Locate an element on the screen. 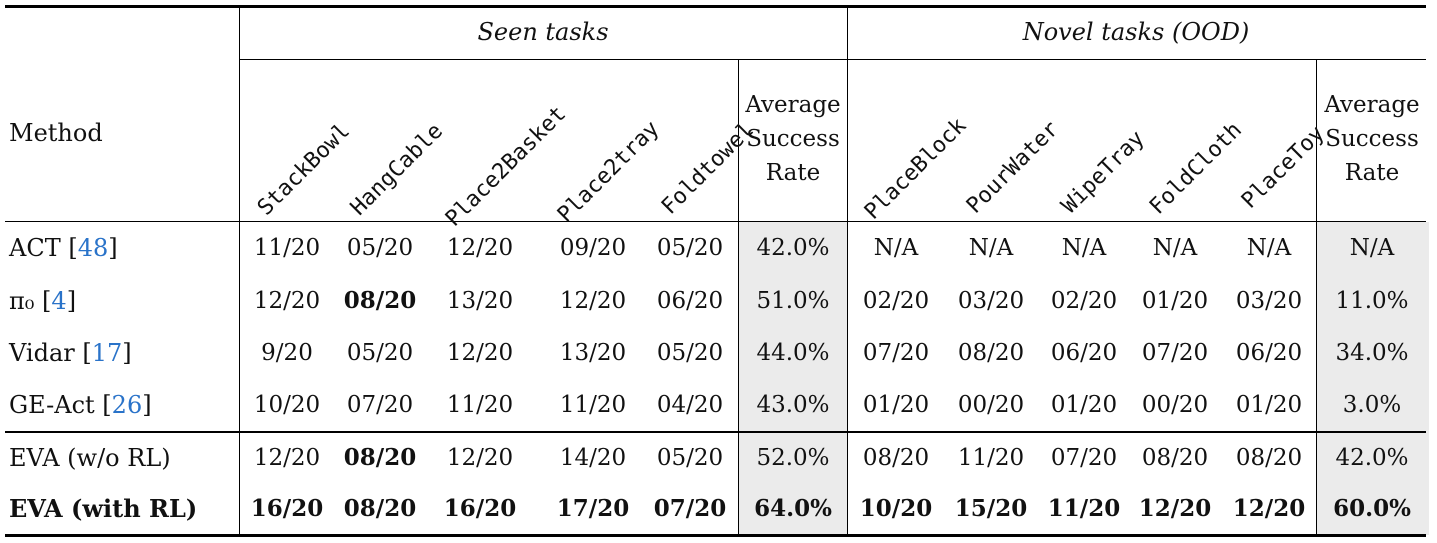 The height and width of the screenshot is (543, 1437). novel-average-header: Average Success Rate is located at coordinates (1372, 139).